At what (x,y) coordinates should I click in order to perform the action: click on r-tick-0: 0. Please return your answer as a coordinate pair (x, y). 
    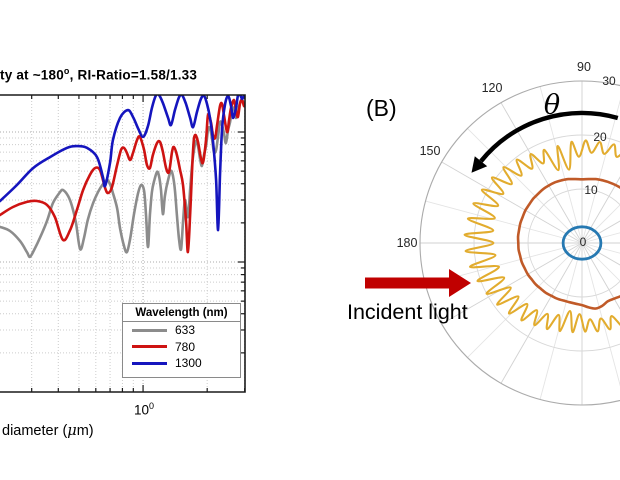
    Looking at the image, I should click on (583, 242).